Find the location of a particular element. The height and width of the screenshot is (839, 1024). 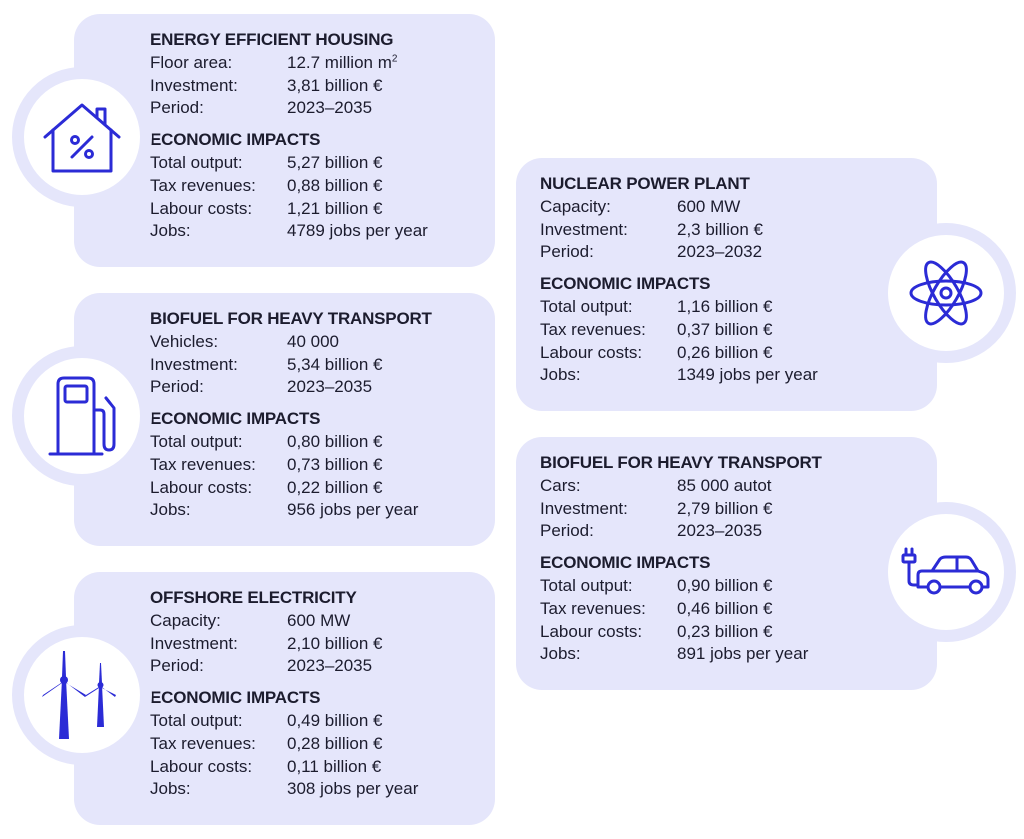

impact-row: Labour costs: 1,21 billion € is located at coordinates (289, 209).